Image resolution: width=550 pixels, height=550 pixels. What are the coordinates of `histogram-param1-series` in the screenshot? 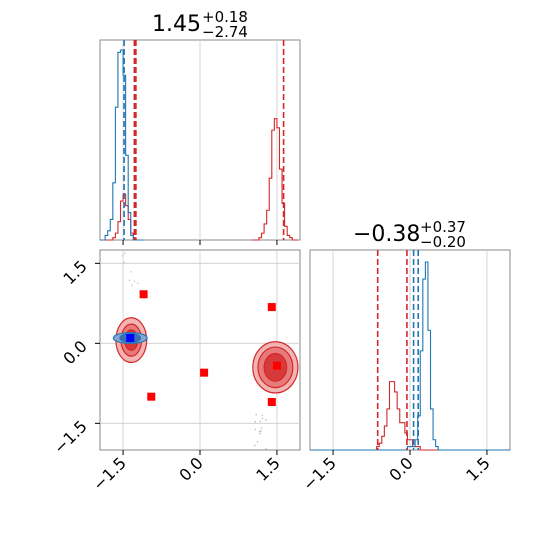 It's located at (199, 145).